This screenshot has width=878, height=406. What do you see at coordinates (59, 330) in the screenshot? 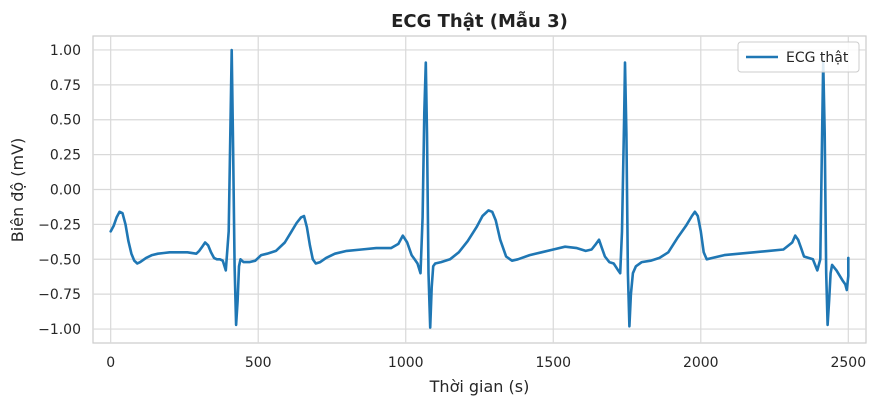
I see `y-tick-label: −1.00` at bounding box center [59, 330].